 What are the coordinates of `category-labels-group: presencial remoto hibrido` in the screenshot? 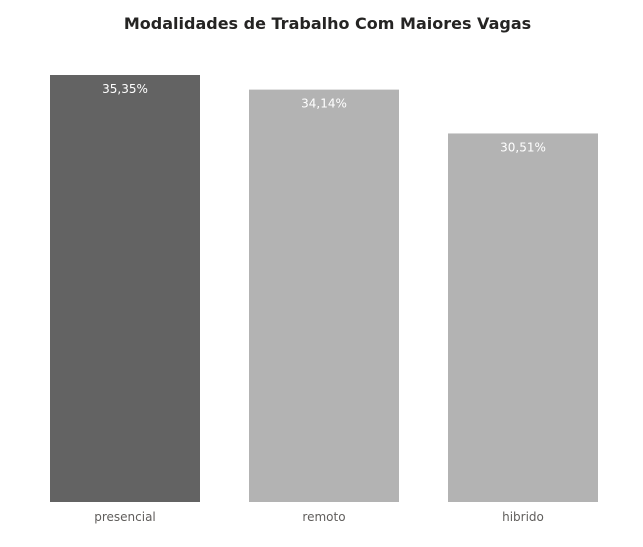 It's located at (319, 517).